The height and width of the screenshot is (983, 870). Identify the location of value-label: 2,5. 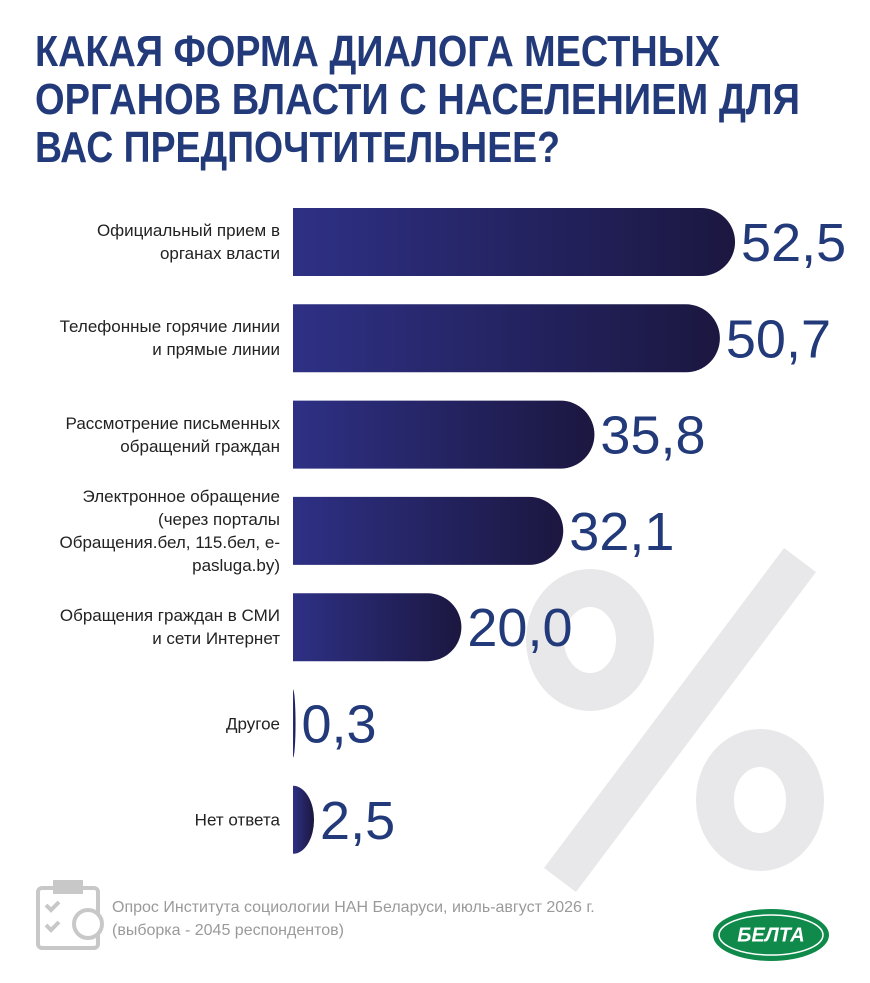
(357, 821).